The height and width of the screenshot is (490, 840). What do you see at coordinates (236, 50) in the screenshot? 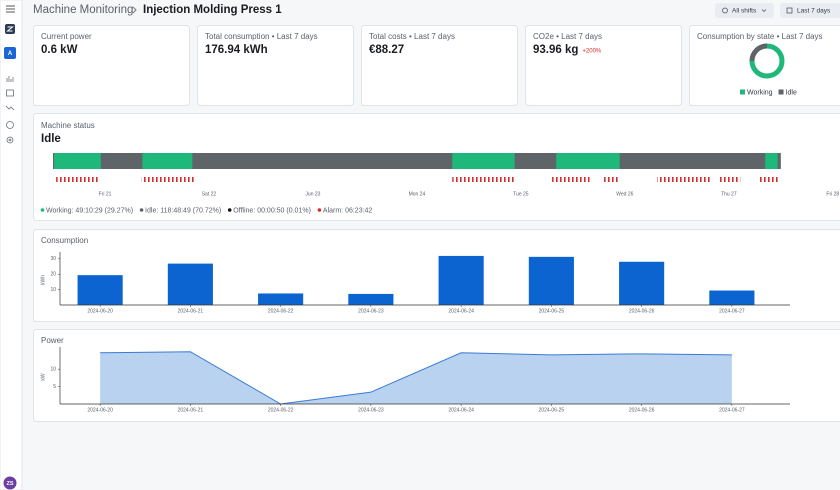
I see `kpi-value: 176.94 kWh` at bounding box center [236, 50].